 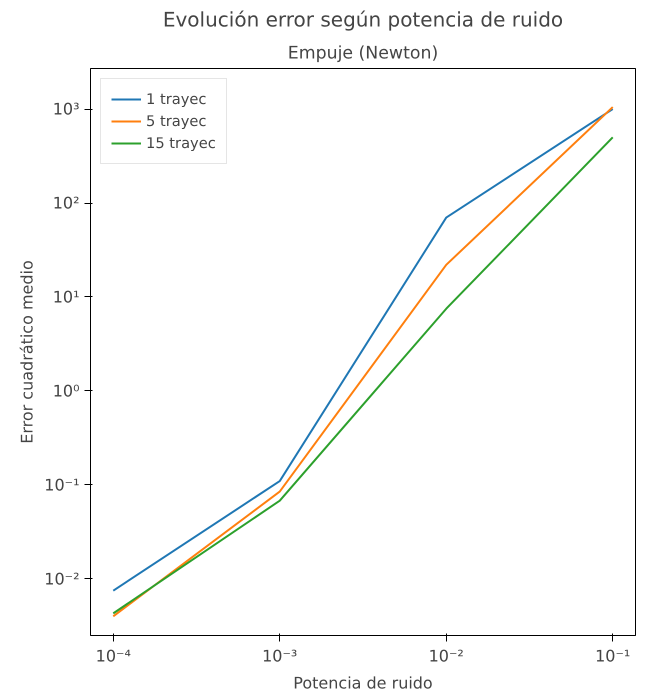 I want to click on y-tick-label: 10², so click(x=66, y=203).